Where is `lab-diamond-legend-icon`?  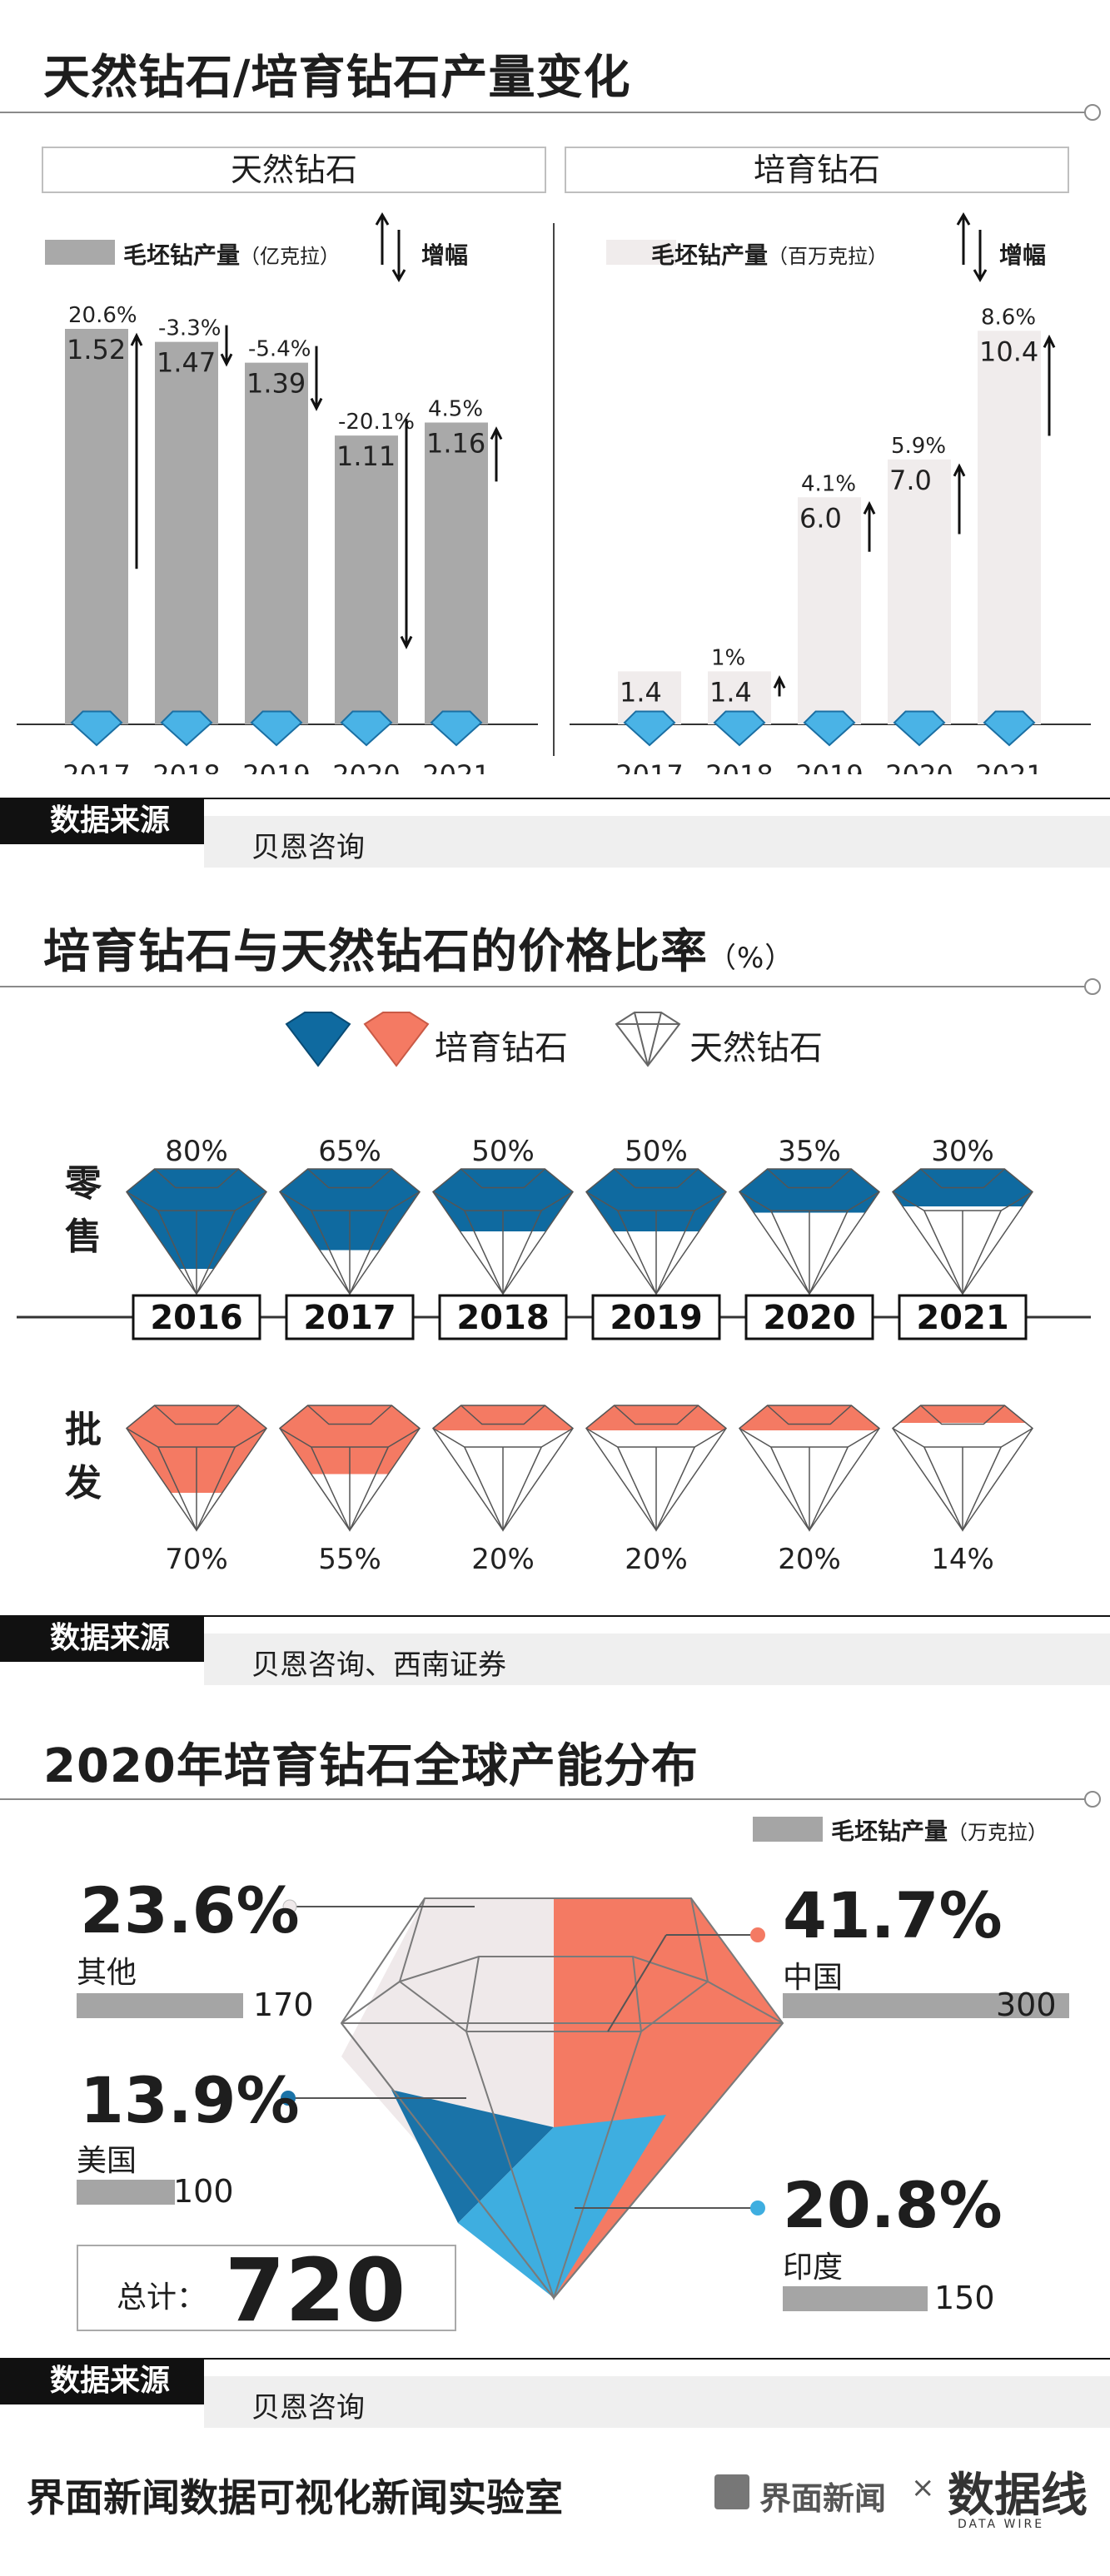
lab-diamond-legend-icon is located at coordinates (357, 1039).